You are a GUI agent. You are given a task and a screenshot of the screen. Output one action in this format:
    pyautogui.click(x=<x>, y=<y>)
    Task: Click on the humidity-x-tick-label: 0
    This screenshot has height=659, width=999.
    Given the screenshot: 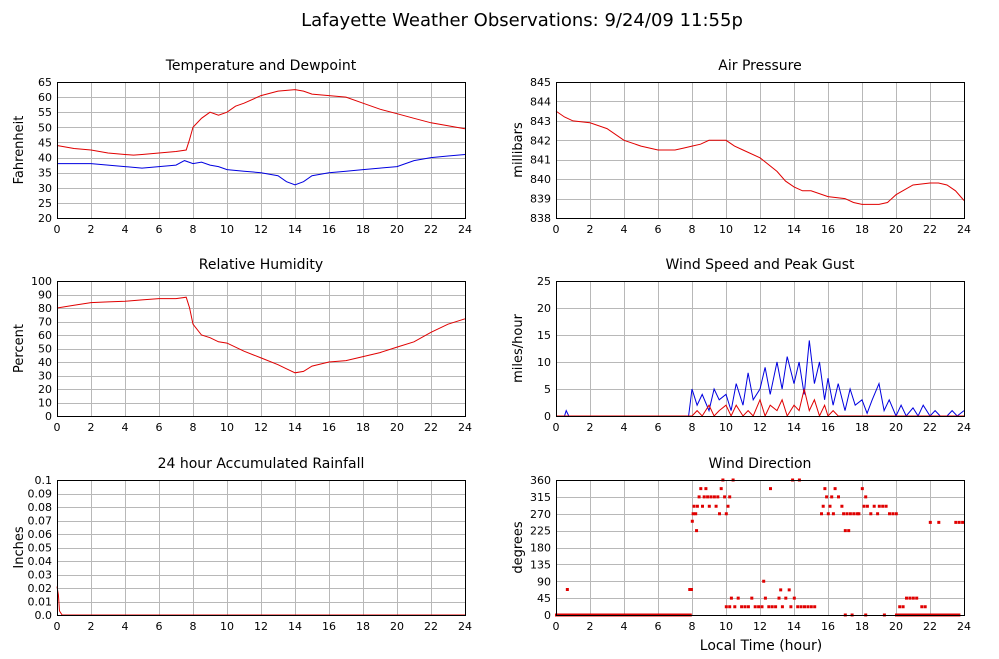 What is the action you would take?
    pyautogui.click(x=57, y=427)
    